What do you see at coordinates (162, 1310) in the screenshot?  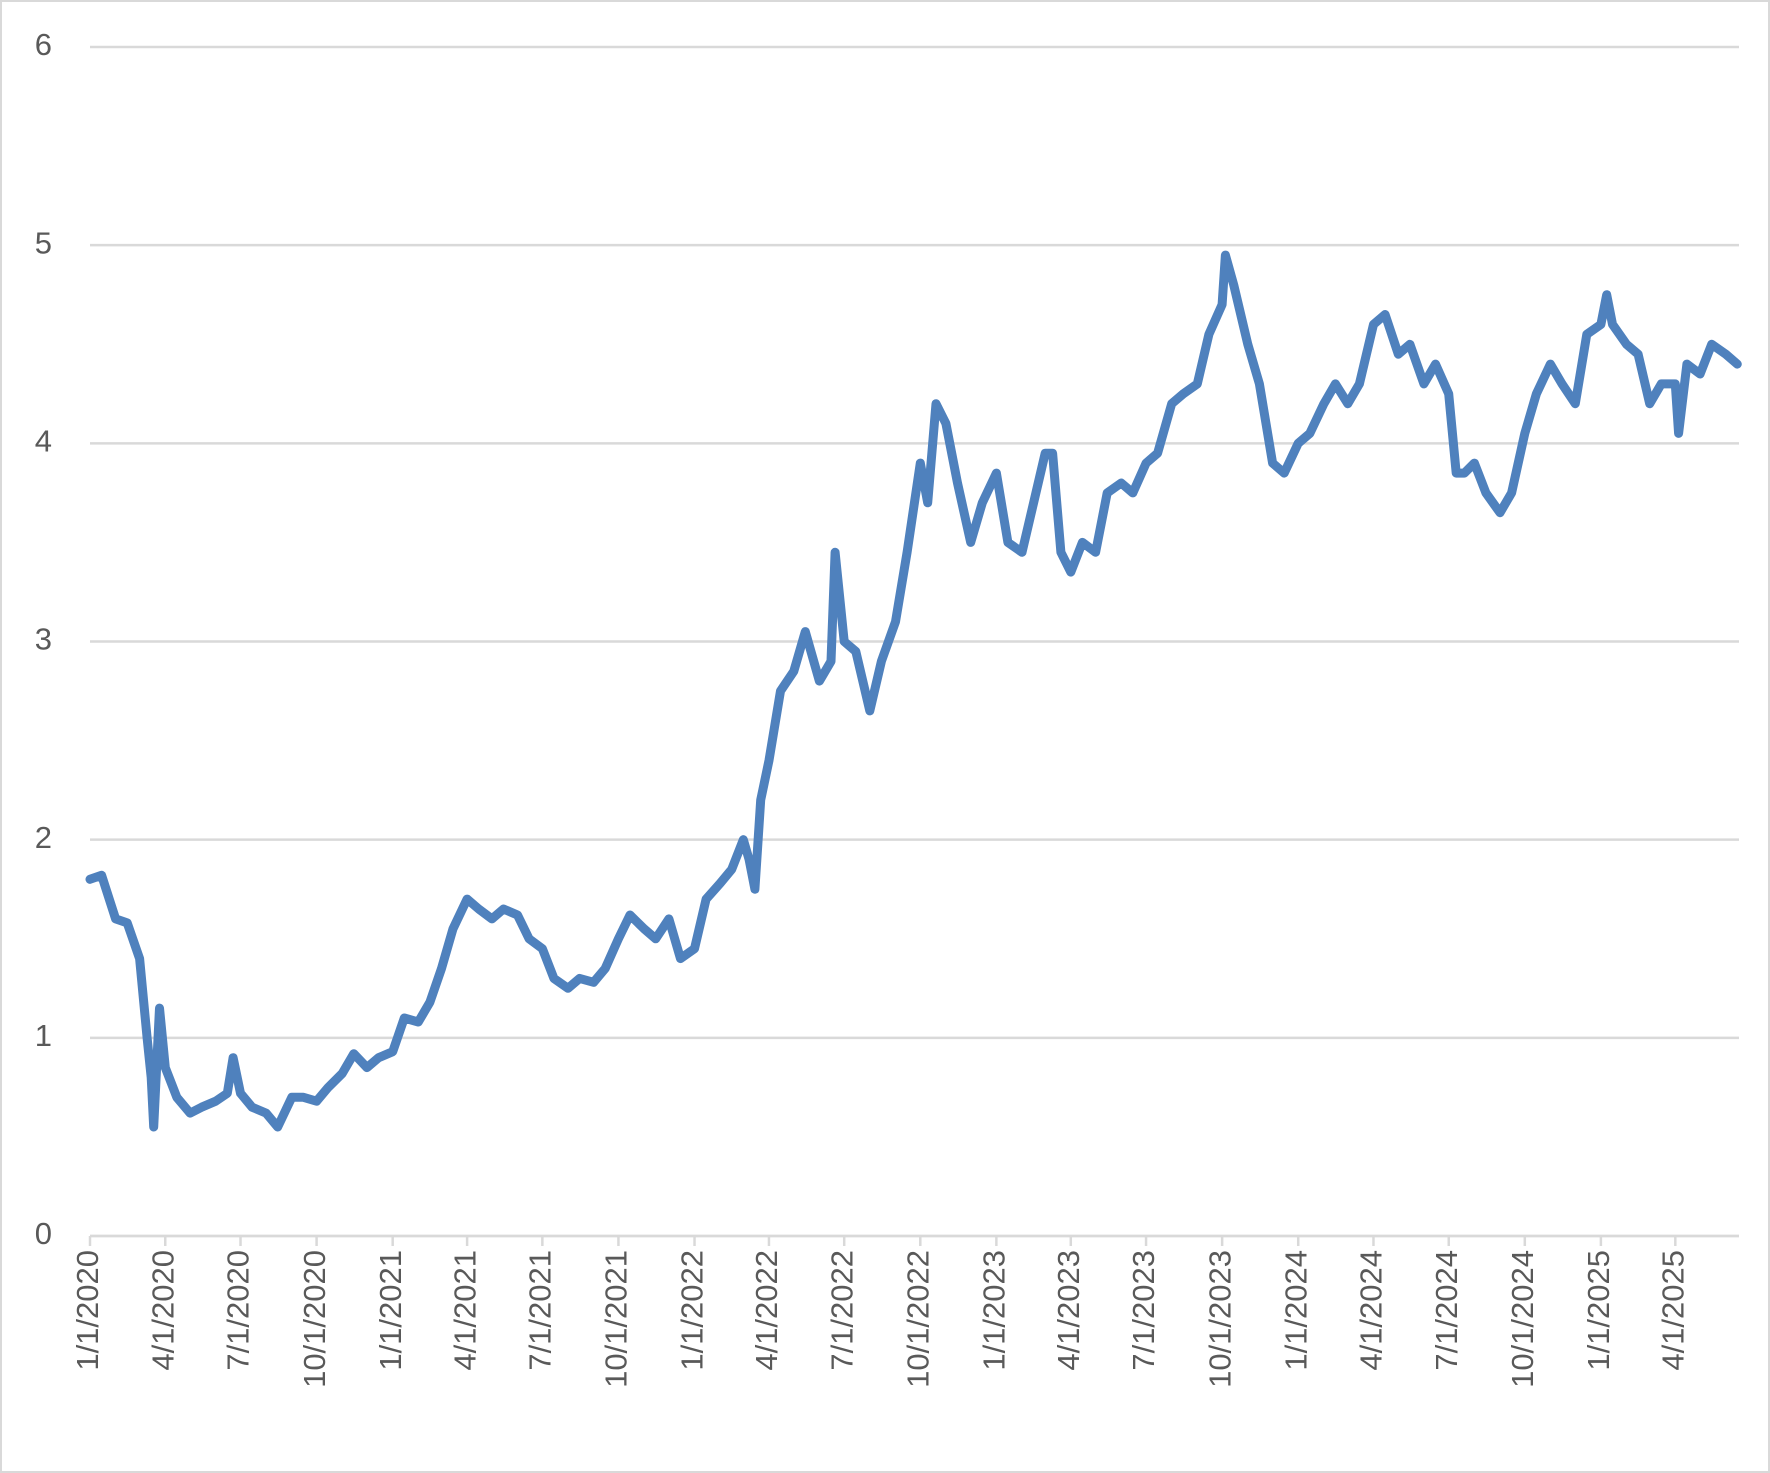 I see `x-tick-label: 4/1/2020` at bounding box center [162, 1310].